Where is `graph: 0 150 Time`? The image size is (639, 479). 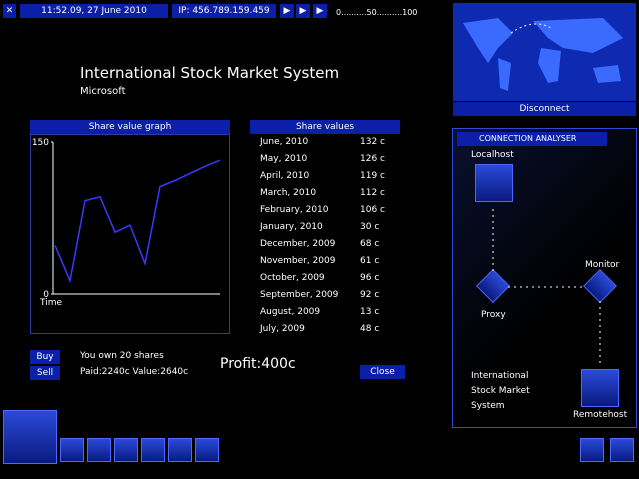 graph: 0 150 Time is located at coordinates (130, 234).